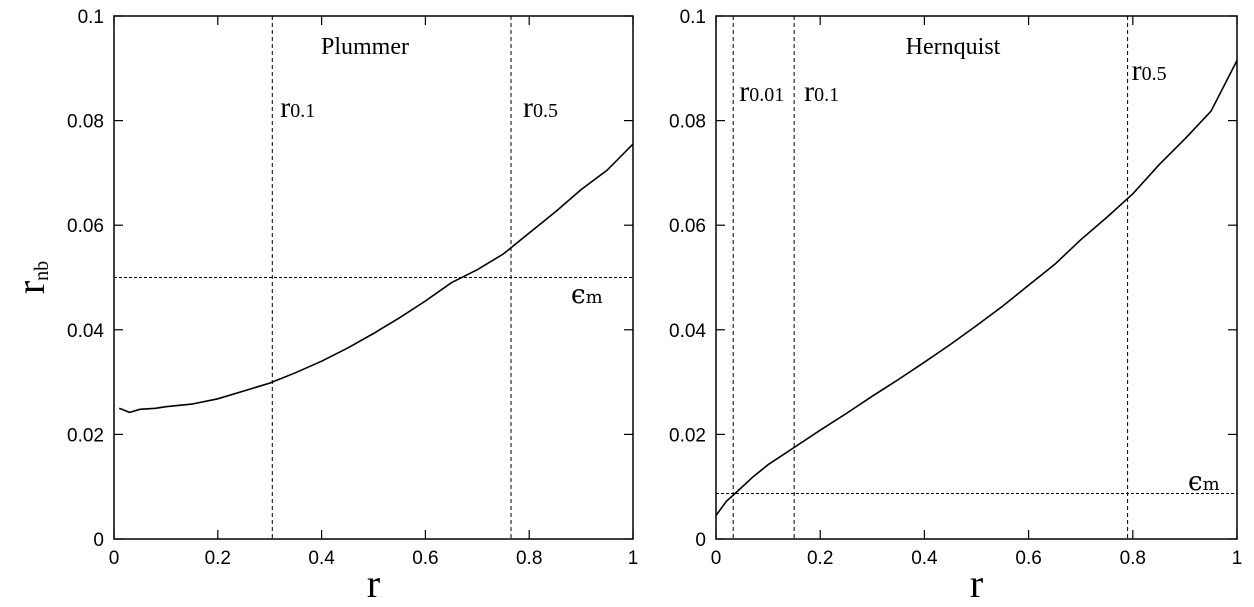 This screenshot has height=607, width=1254. I want to click on panel-title: Plummer, so click(365, 47).